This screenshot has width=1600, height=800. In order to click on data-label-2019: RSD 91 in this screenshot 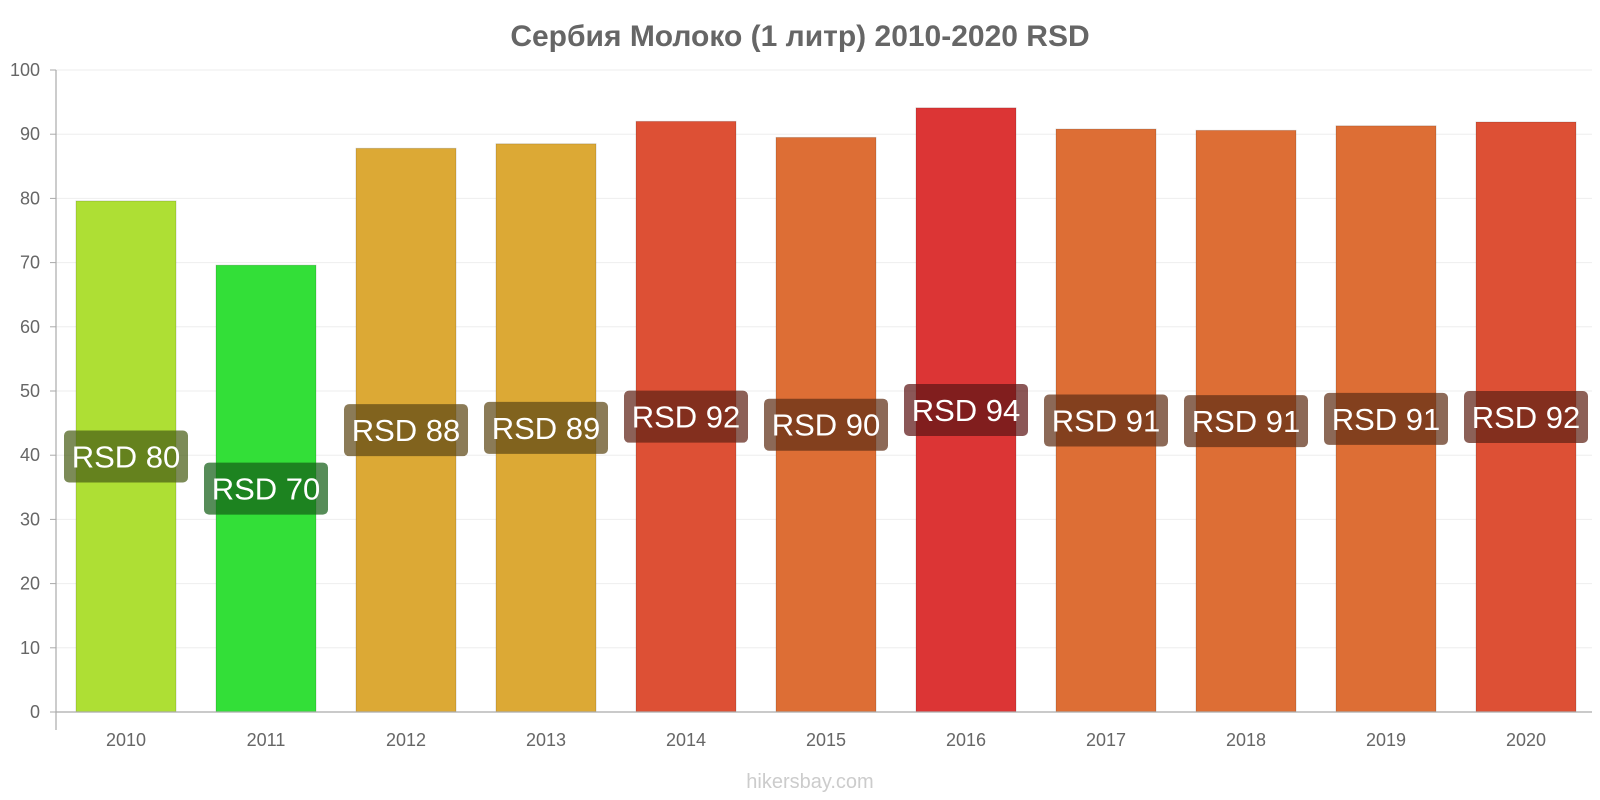, I will do `click(1386, 418)`.